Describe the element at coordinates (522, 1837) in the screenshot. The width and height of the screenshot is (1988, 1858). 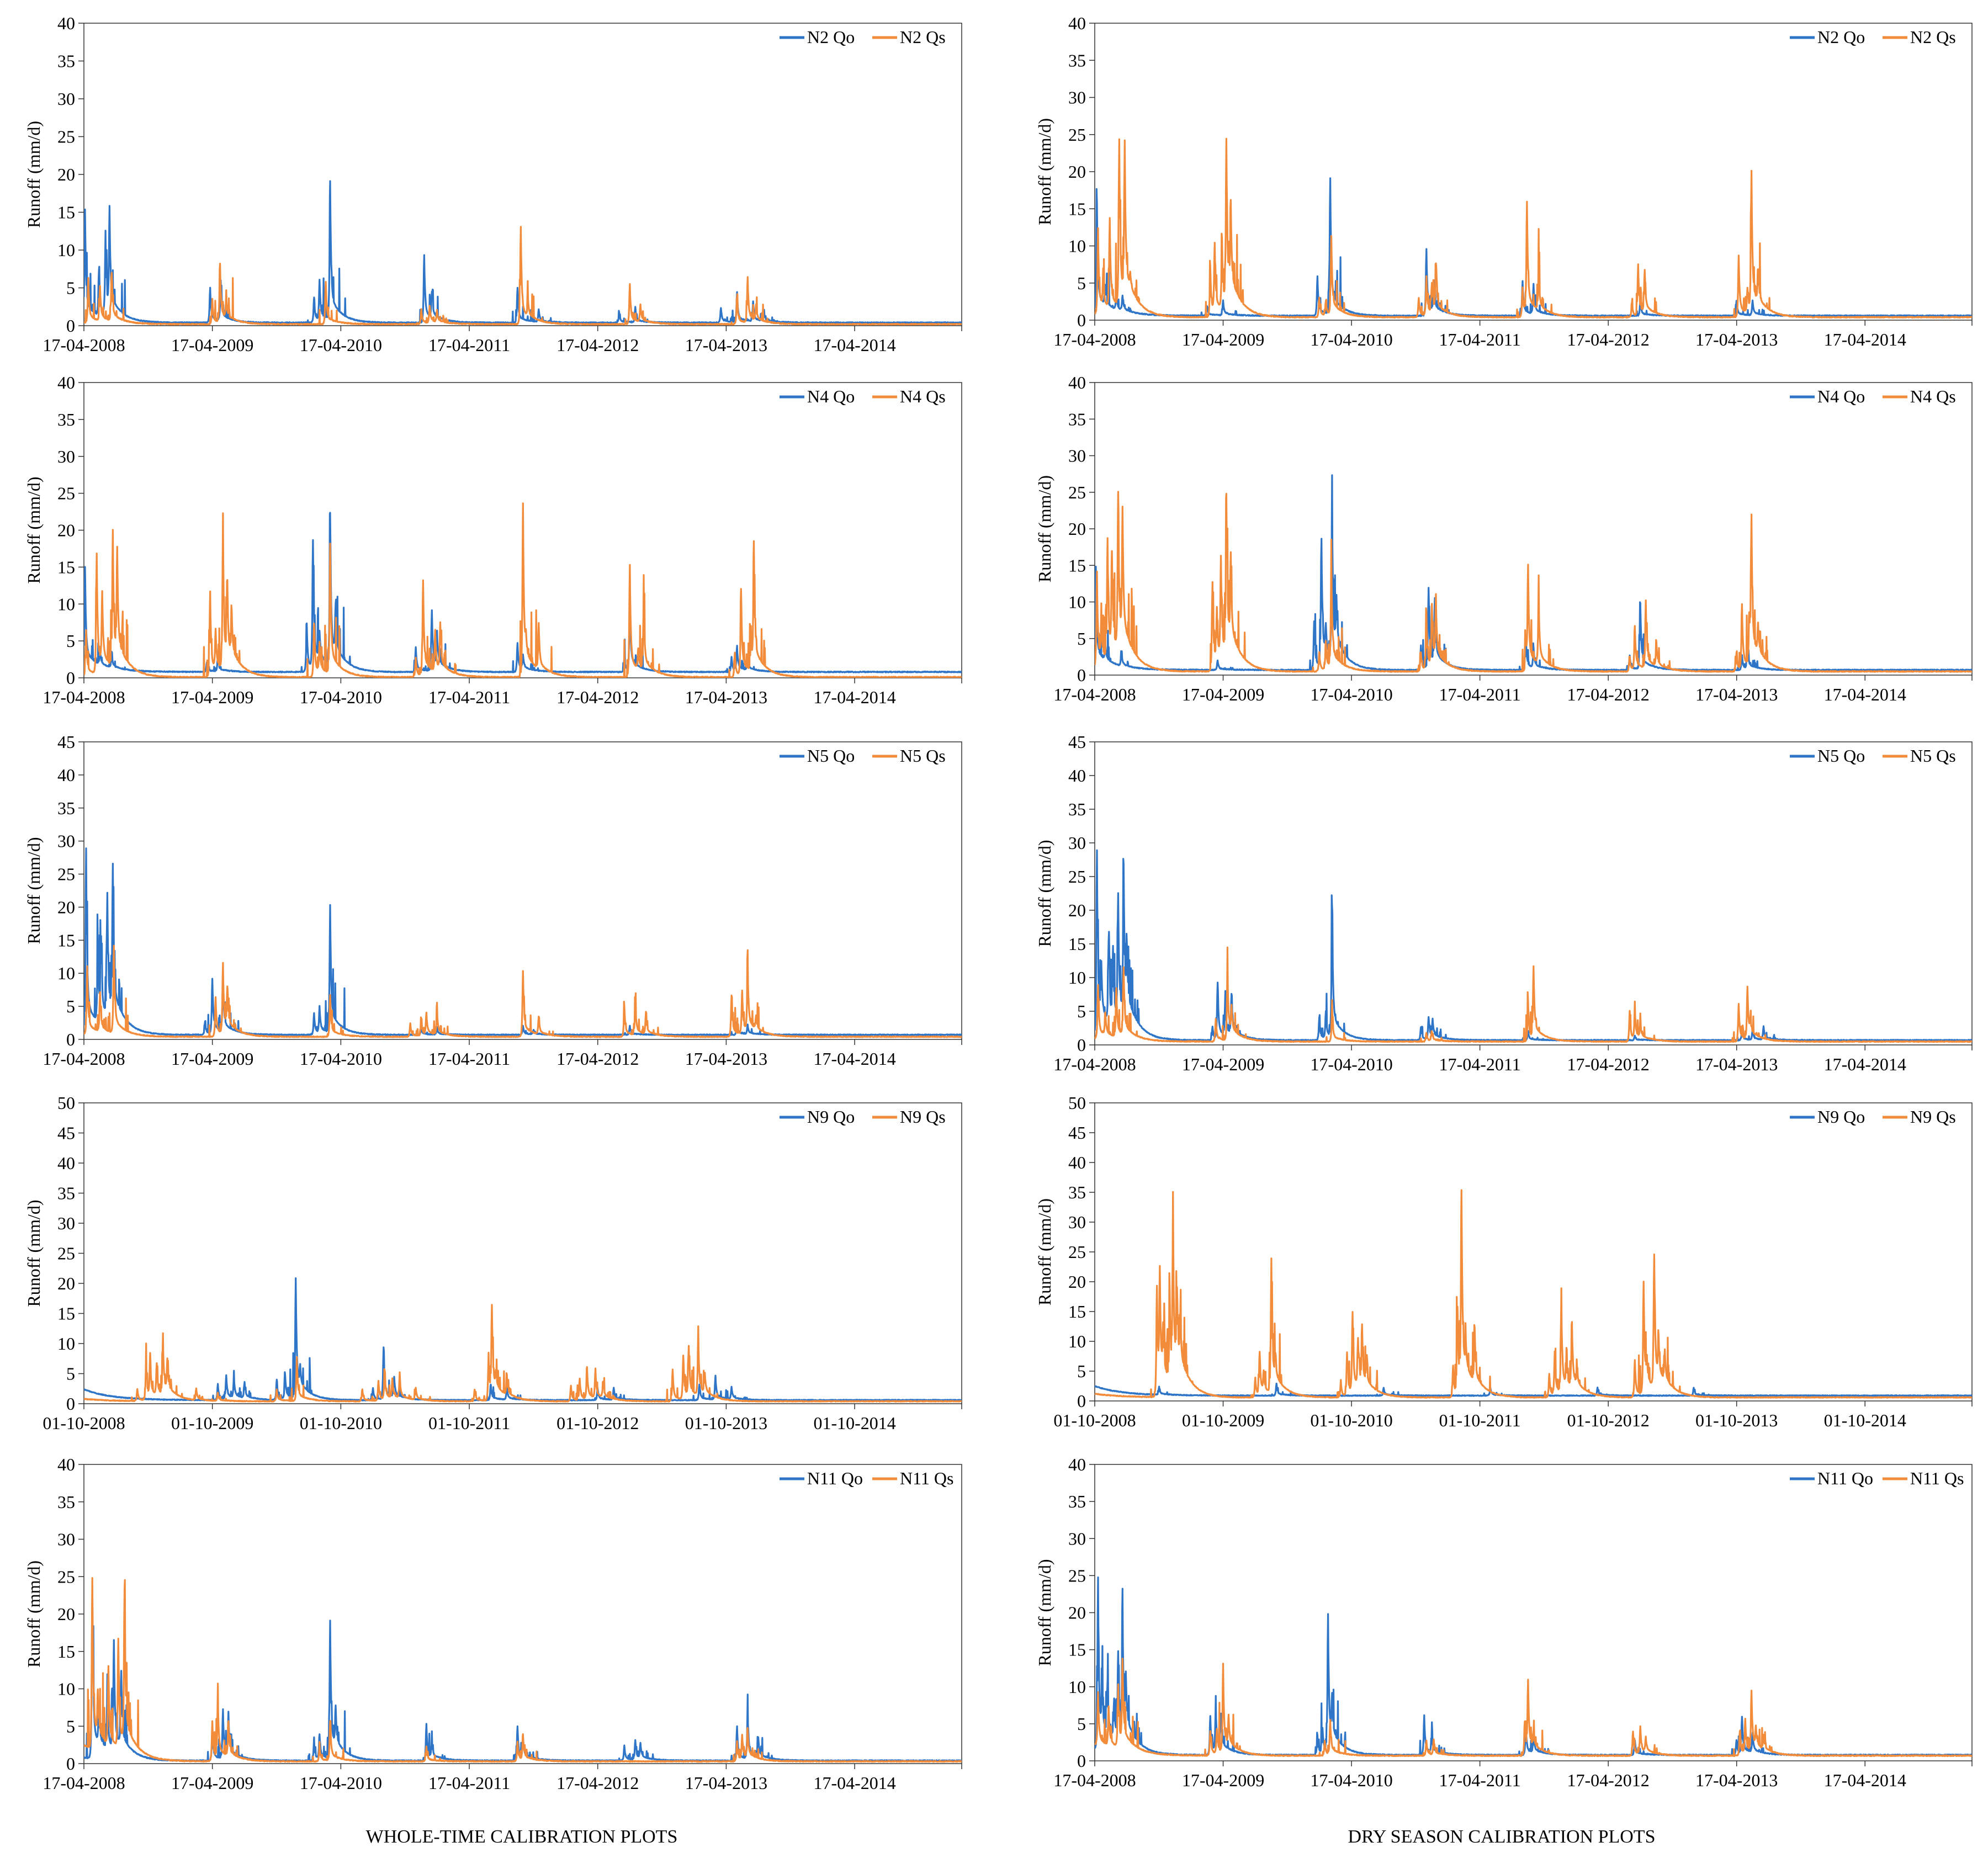
I see `caption-whole-time: WHOLE-TIME CALIBRATION PLOTS` at that location.